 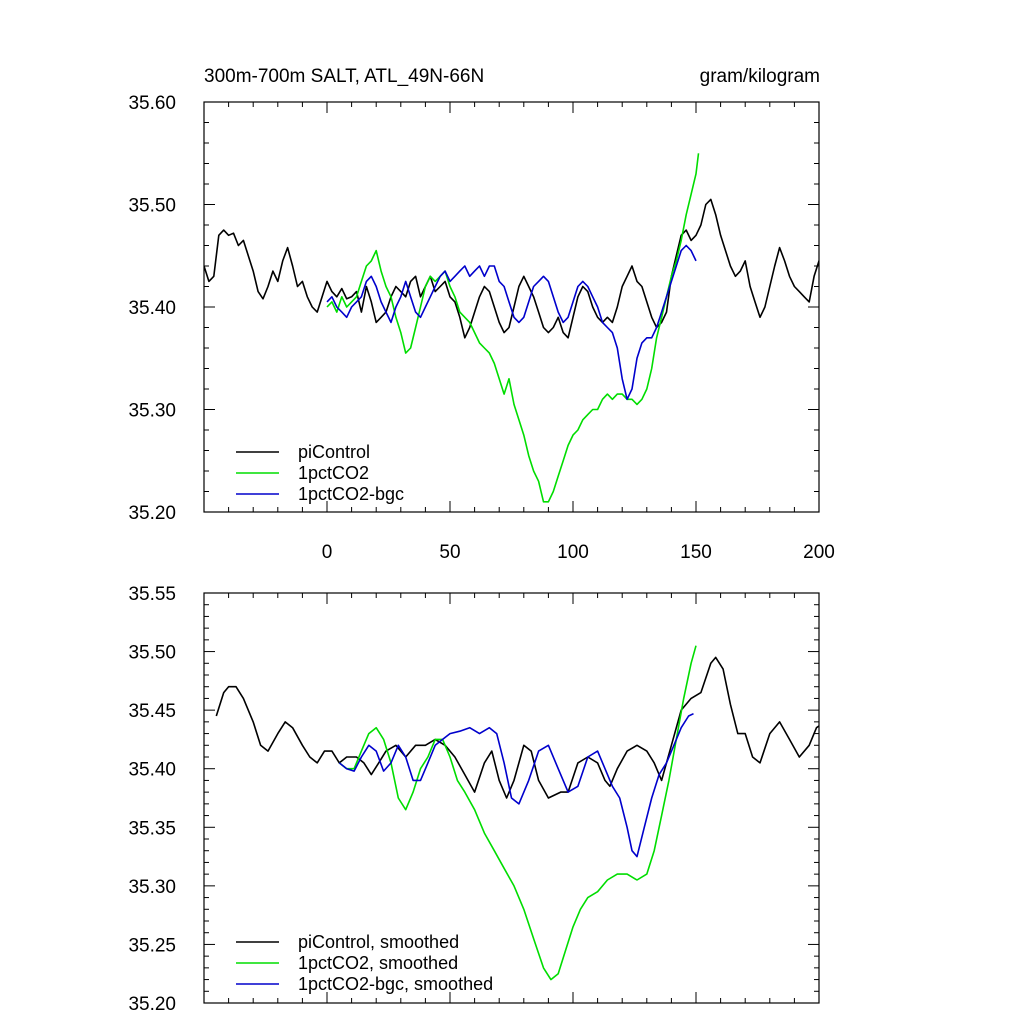 What do you see at coordinates (819, 552) in the screenshot?
I see `x-tick-label: 200` at bounding box center [819, 552].